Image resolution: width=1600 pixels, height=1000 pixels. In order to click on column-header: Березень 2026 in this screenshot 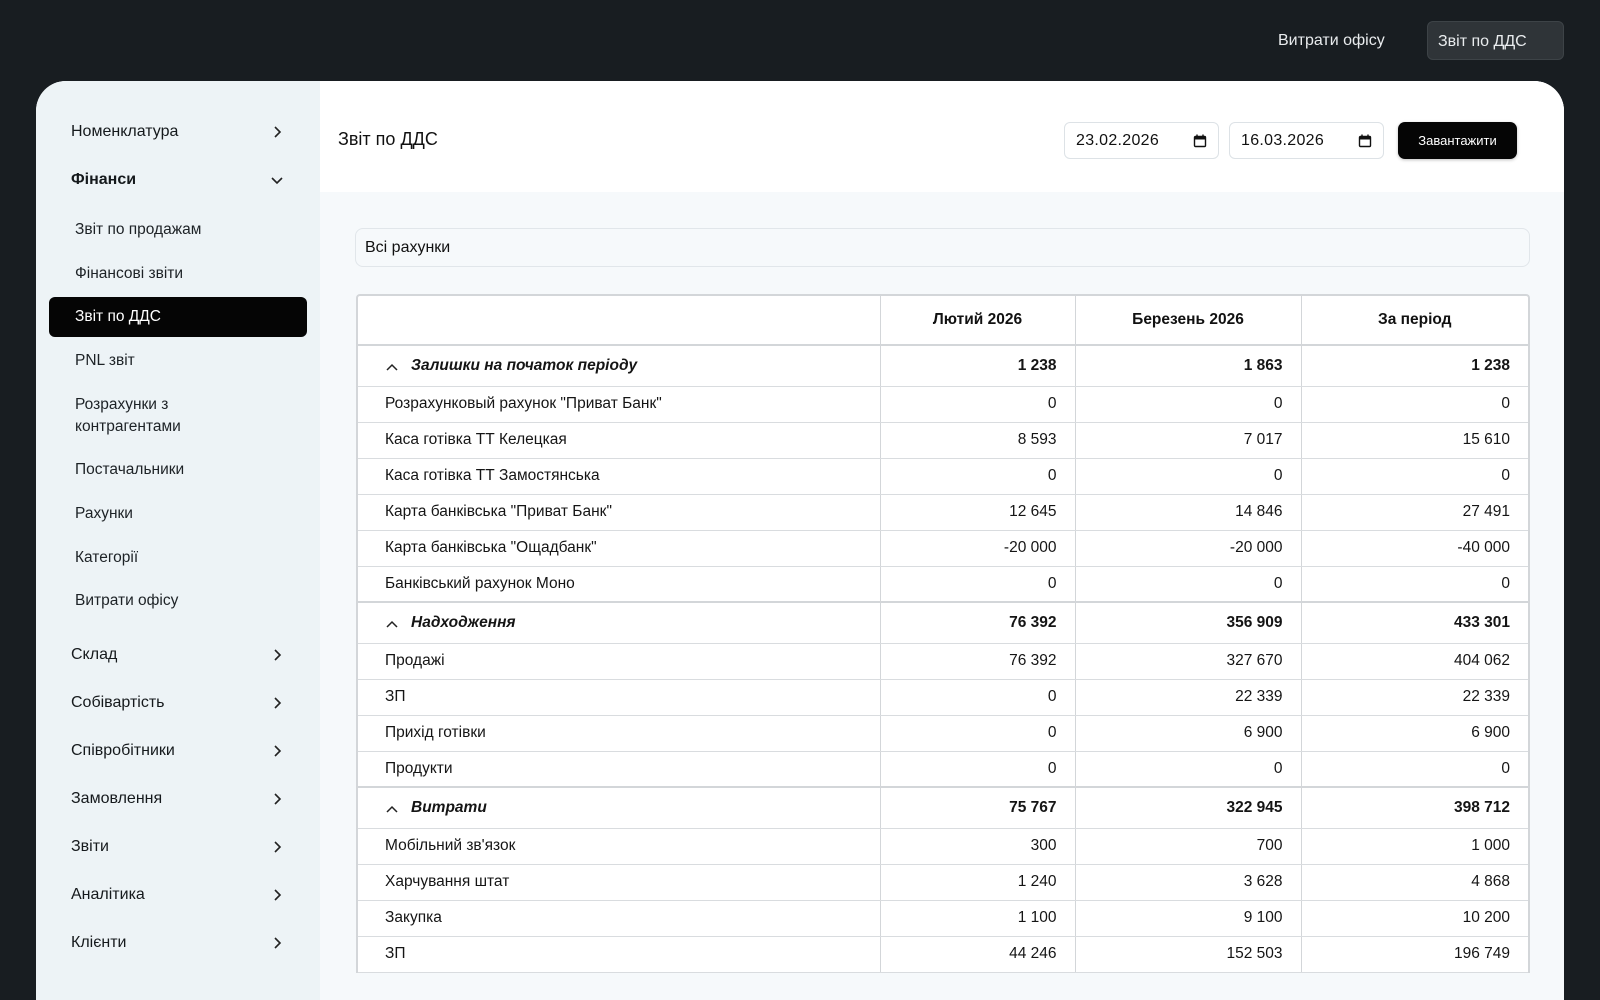, I will do `click(1187, 321)`.